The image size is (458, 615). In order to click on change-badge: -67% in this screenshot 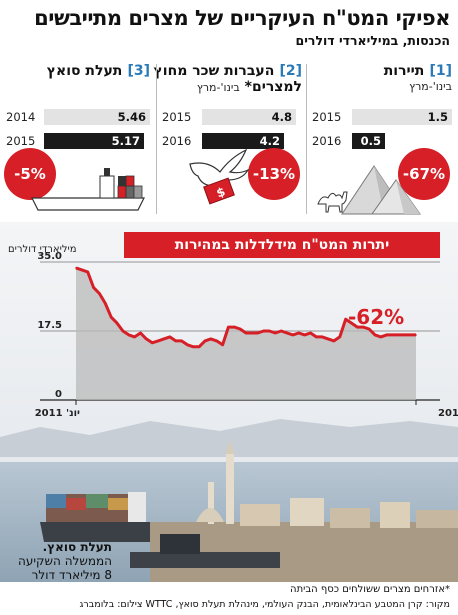, I will do `click(424, 174)`.